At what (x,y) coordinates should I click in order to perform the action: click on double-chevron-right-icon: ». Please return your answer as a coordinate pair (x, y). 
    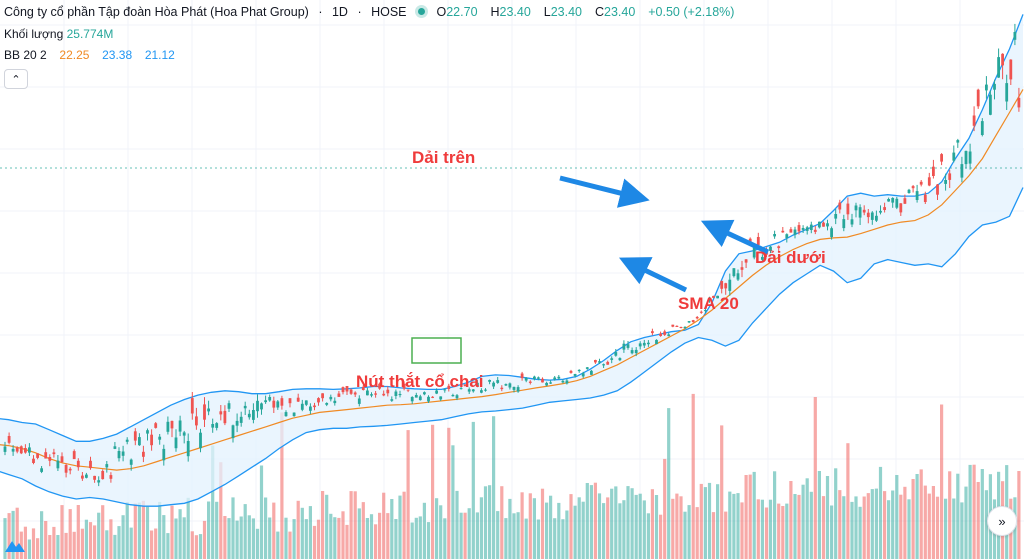
    Looking at the image, I should click on (1002, 521).